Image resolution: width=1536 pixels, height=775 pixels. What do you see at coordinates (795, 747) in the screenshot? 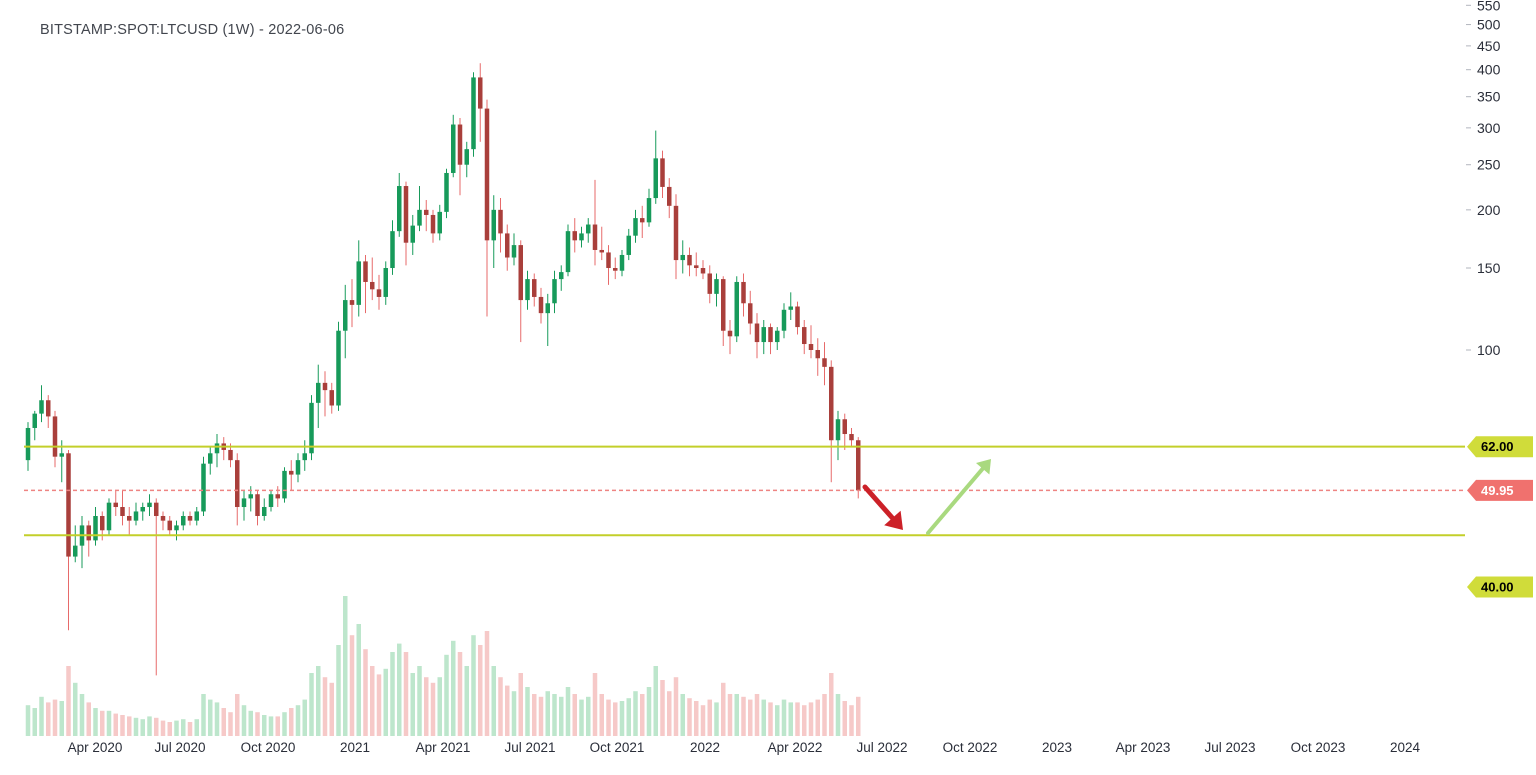
I see `time-tick-label: Apr 2022` at bounding box center [795, 747].